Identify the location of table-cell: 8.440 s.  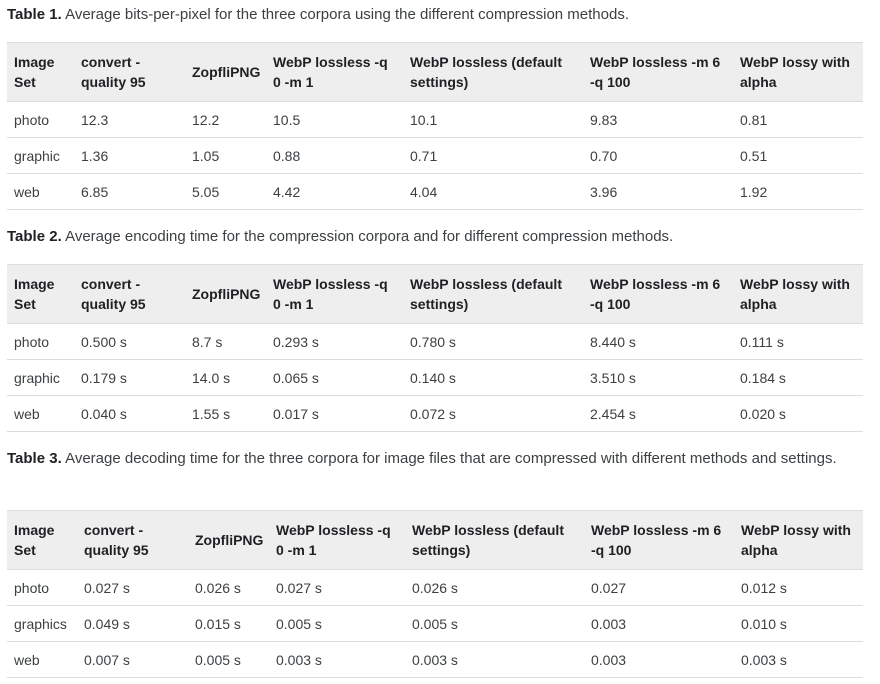
(658, 341).